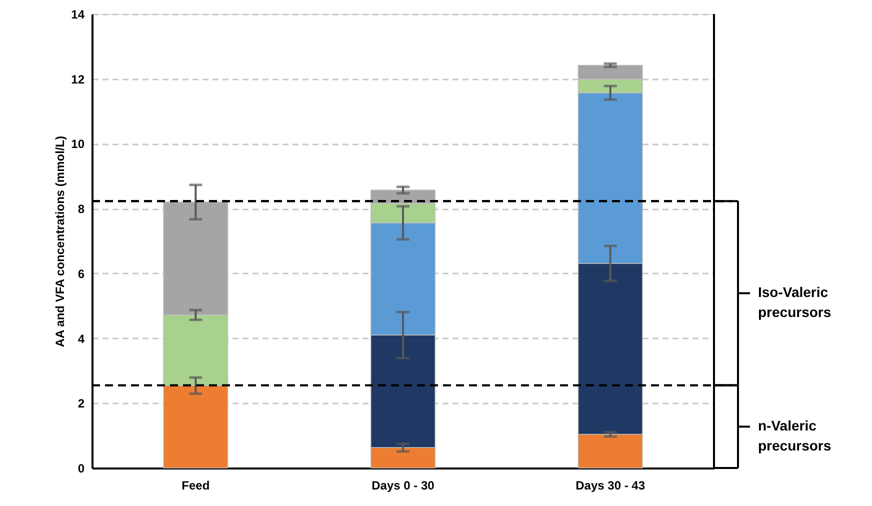 The image size is (872, 506). Describe the element at coordinates (81, 403) in the screenshot. I see `y-tick-label: 2` at that location.